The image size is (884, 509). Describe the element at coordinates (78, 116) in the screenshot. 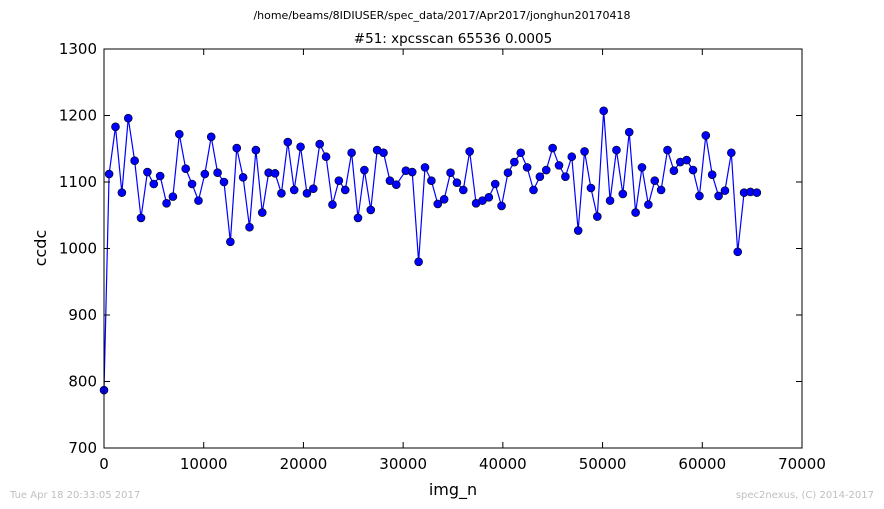

I see `y-tick-label: 1200` at that location.